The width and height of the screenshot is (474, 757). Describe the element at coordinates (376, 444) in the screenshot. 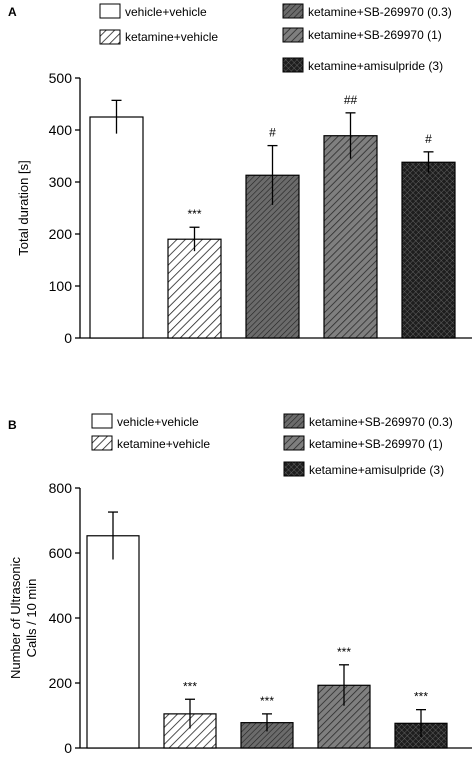

I see `legend-b-label-3: ketamine+SB-269970 (1)` at that location.